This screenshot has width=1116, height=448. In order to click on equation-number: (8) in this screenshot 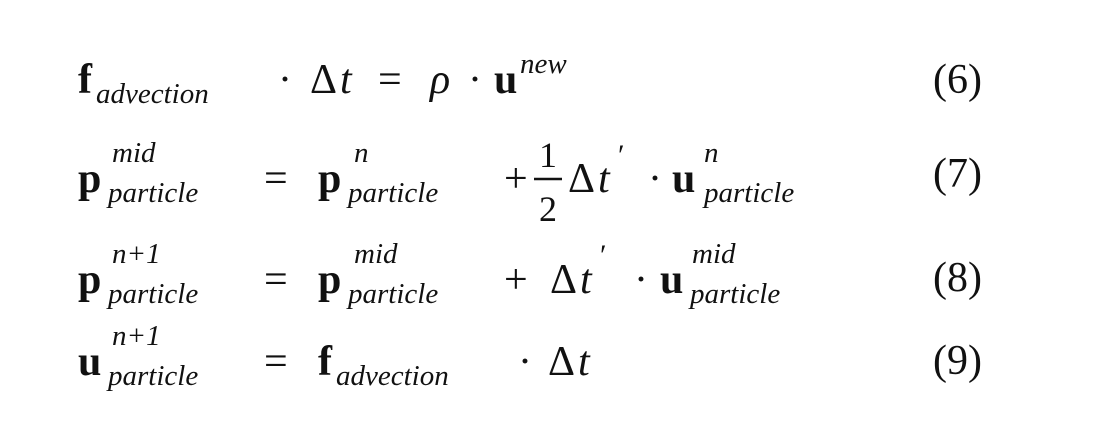, I will do `click(957, 278)`.